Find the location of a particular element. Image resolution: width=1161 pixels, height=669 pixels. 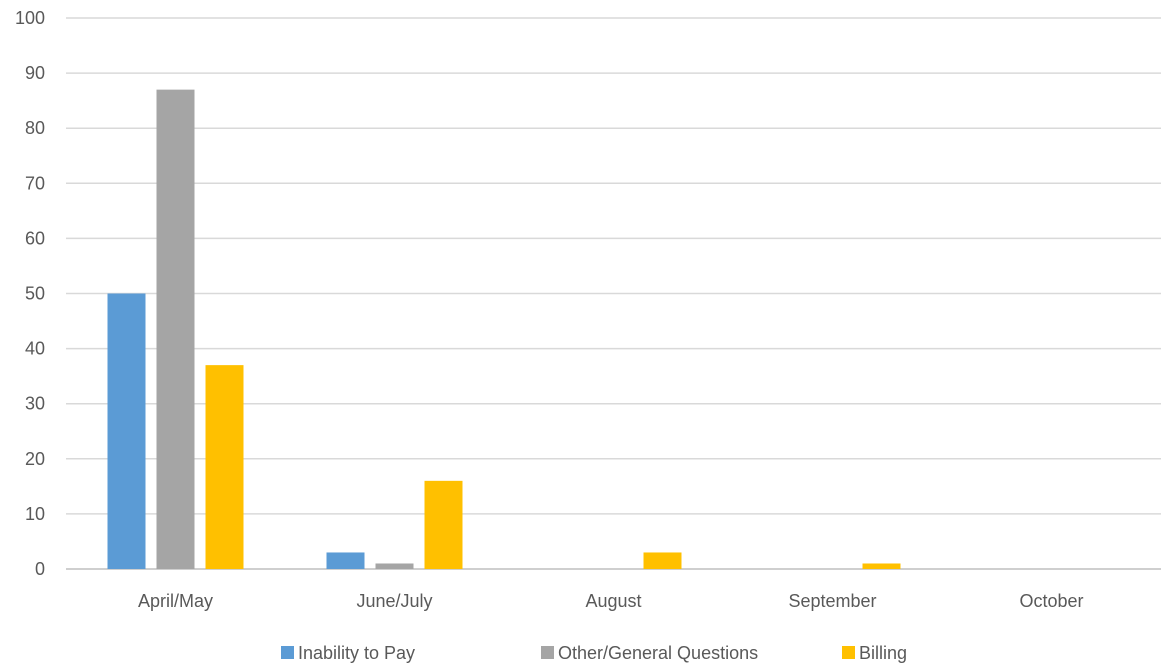

y-tick-label: 90 is located at coordinates (35, 73).